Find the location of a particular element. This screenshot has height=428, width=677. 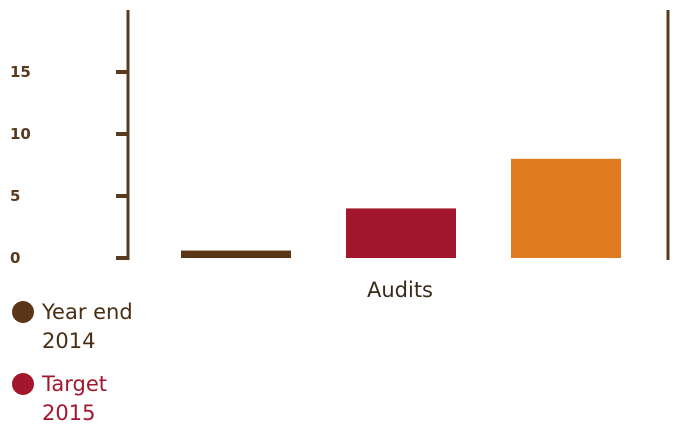

y-axis-ticks: 0 5 10 15 is located at coordinates (69, 165).